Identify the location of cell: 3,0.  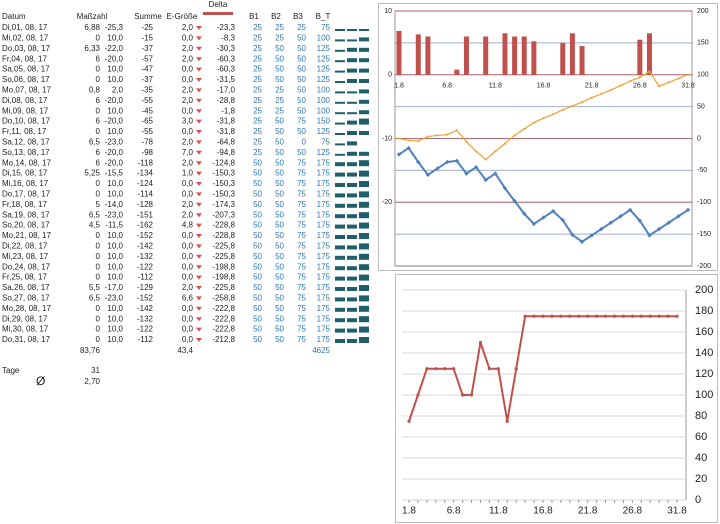
(188, 121).